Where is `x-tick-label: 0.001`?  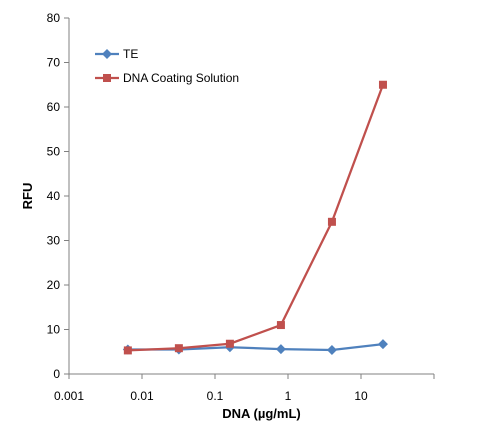
x-tick-label: 0.001 is located at coordinates (69, 396).